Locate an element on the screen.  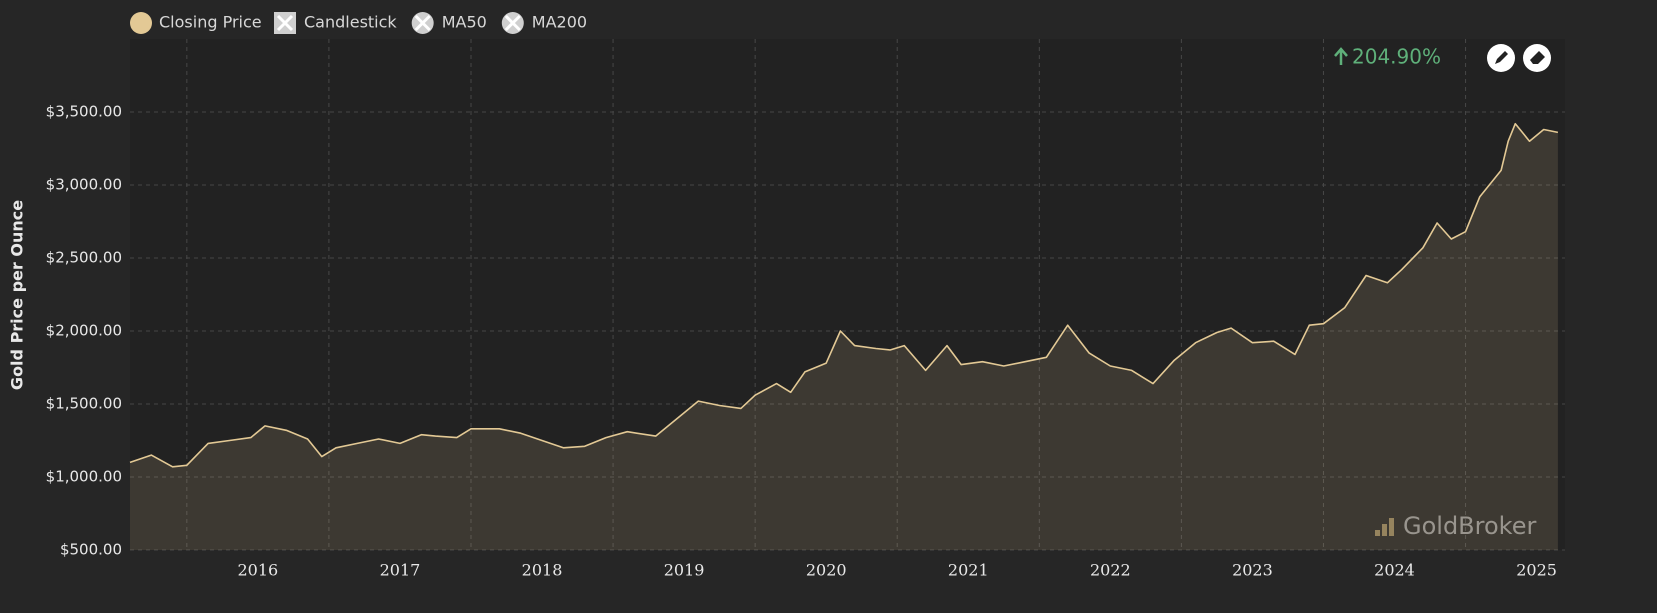
x-tick-label: 2021 is located at coordinates (968, 570).